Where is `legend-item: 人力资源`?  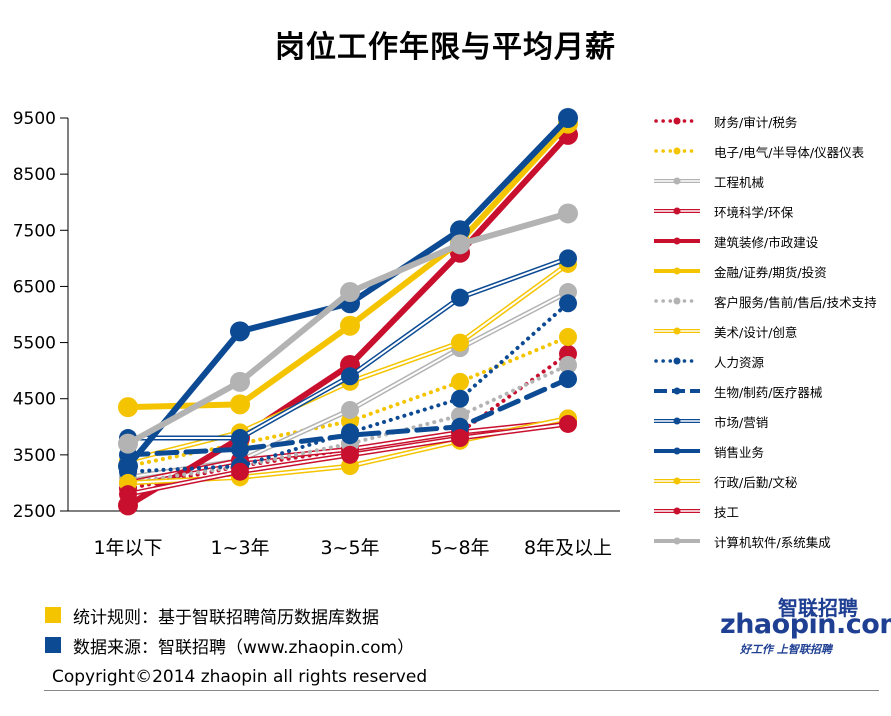
legend-item: 人力资源 is located at coordinates (771, 361).